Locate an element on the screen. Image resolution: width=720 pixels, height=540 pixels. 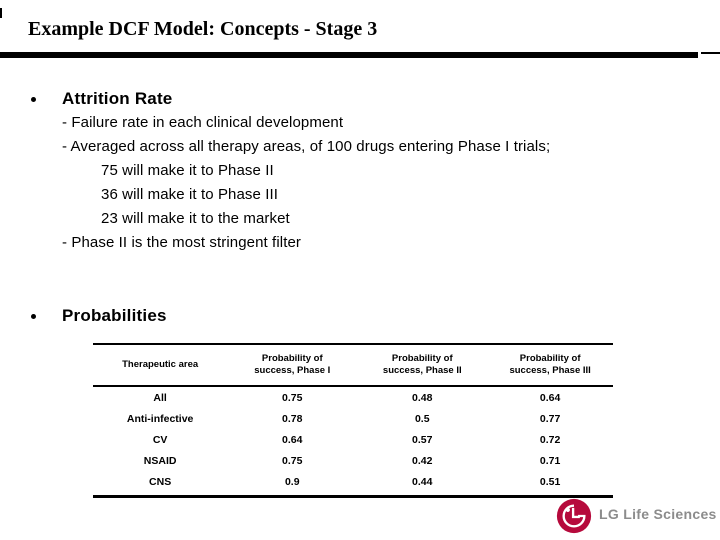
value-cell: 0.51 is located at coordinates (550, 484).